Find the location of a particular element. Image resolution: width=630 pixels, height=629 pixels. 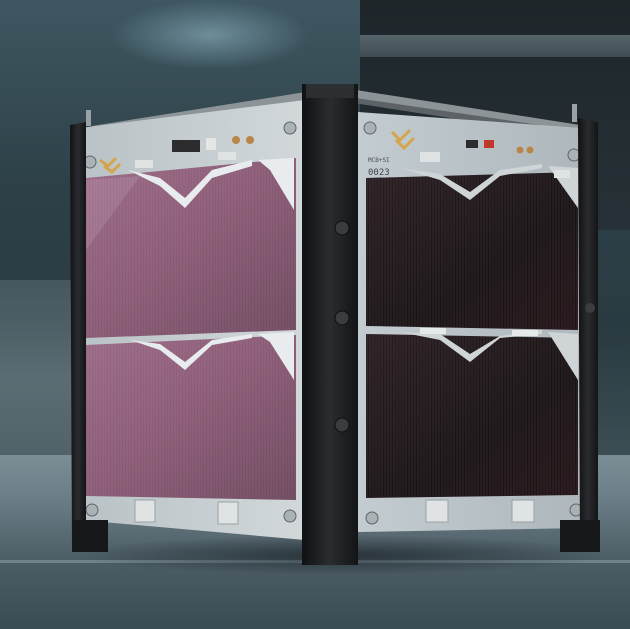

rail-right is located at coordinates (580, 335).